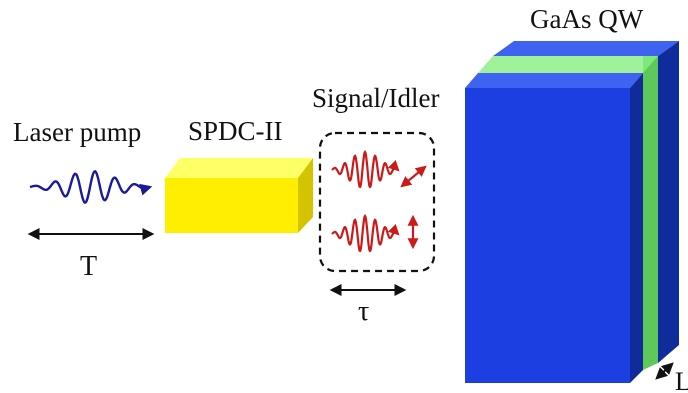 The width and height of the screenshot is (688, 393). Describe the element at coordinates (413, 176) in the screenshot. I see `signal-polarization-icon` at that location.